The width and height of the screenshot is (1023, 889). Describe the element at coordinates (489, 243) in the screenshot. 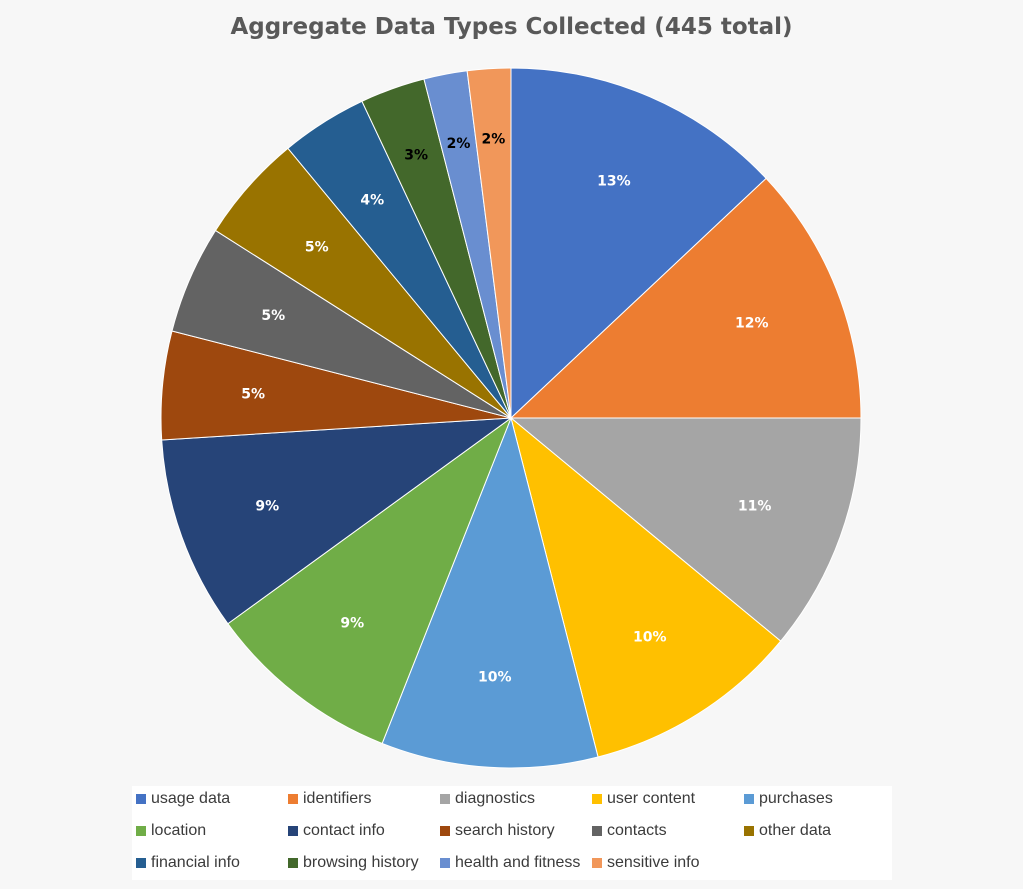

I see `pie-slice-sensitive-info` at that location.